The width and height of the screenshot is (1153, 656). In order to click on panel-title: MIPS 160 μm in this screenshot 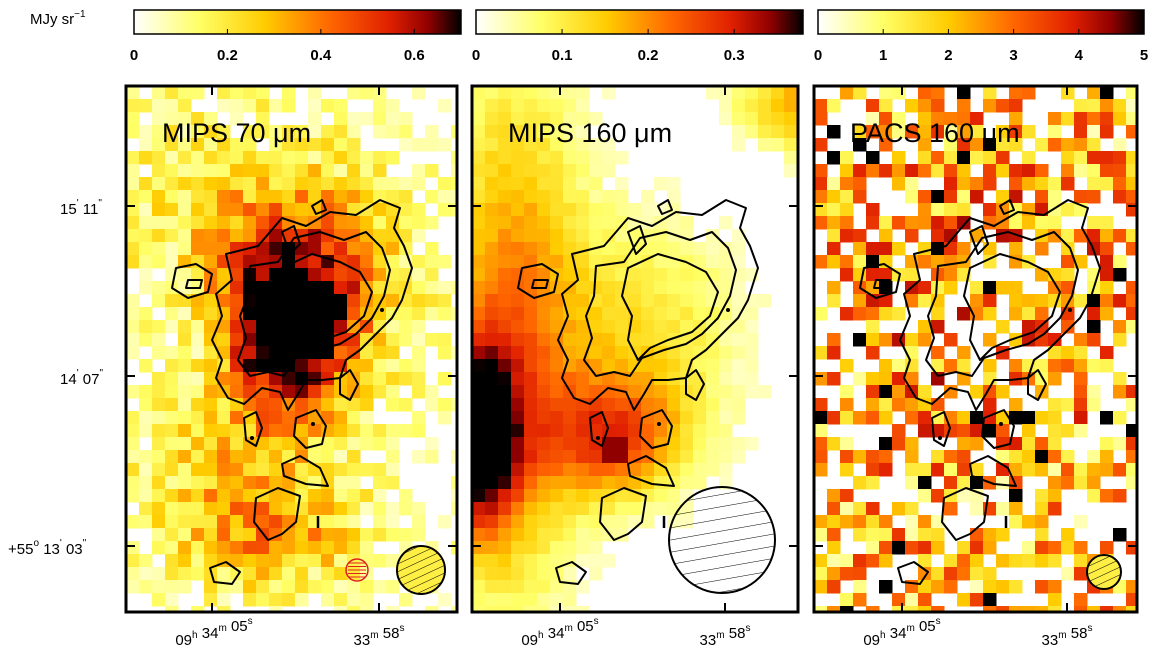, I will do `click(590, 133)`.